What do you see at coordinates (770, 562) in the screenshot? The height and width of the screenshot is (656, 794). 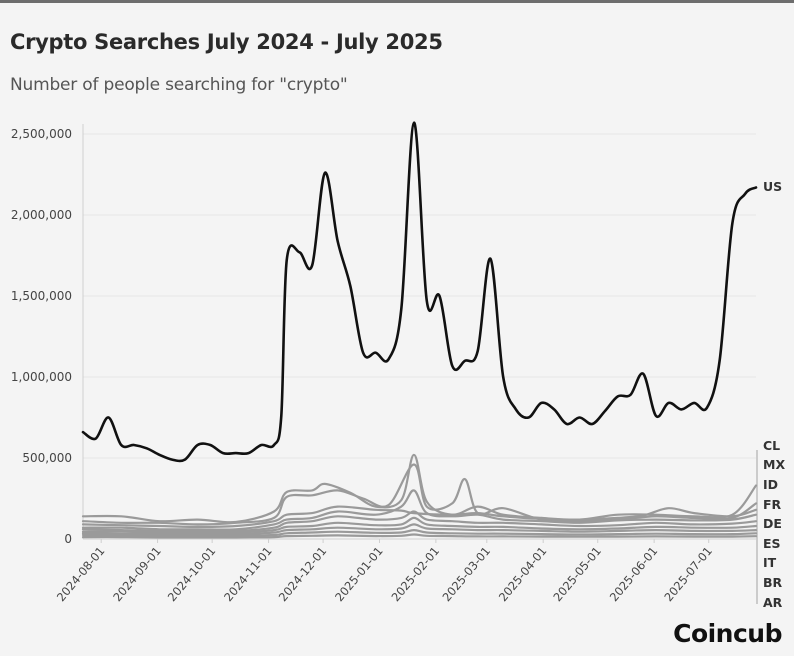 I see `series-label-it: IT` at bounding box center [770, 562].